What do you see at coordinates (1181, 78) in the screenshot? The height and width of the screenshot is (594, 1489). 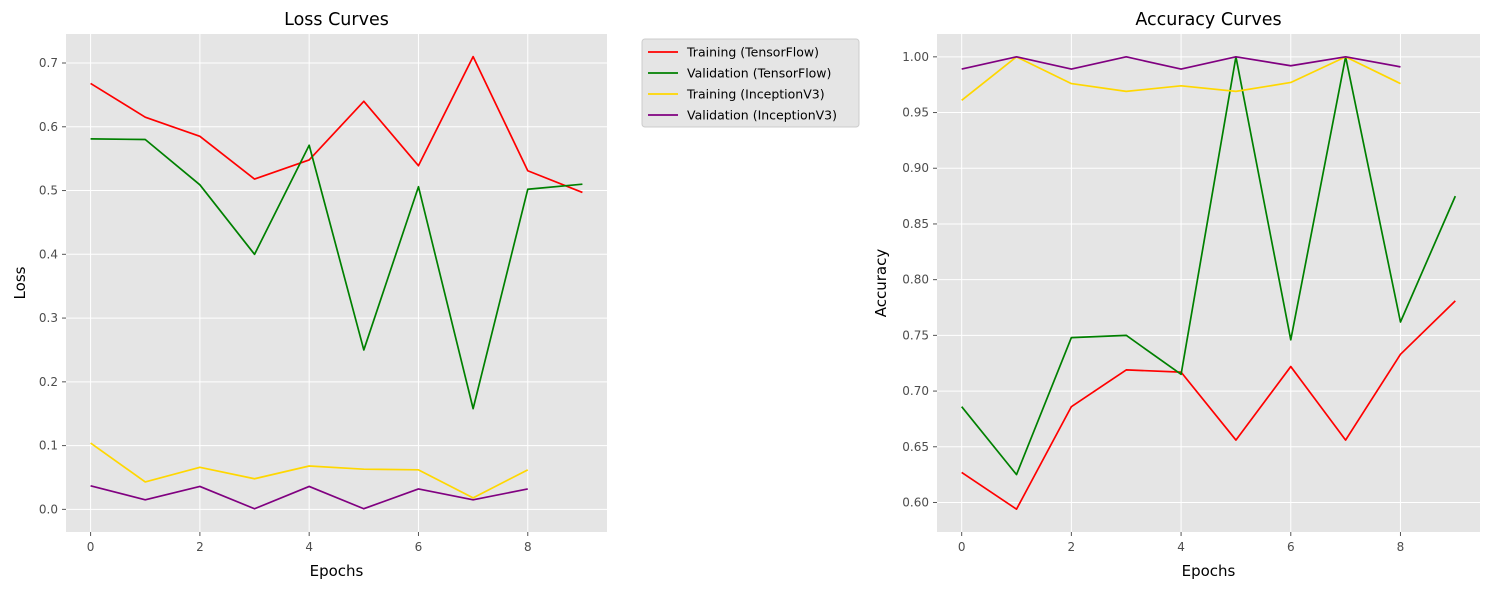 I see `accuracy-series-training-inceptionv3` at bounding box center [1181, 78].